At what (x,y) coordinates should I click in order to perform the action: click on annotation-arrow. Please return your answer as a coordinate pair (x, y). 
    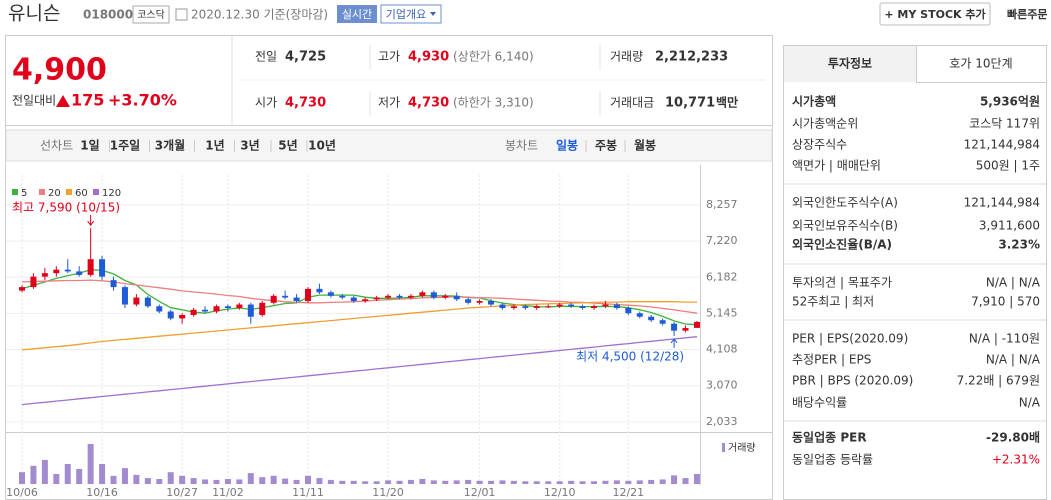
    Looking at the image, I should click on (674, 343).